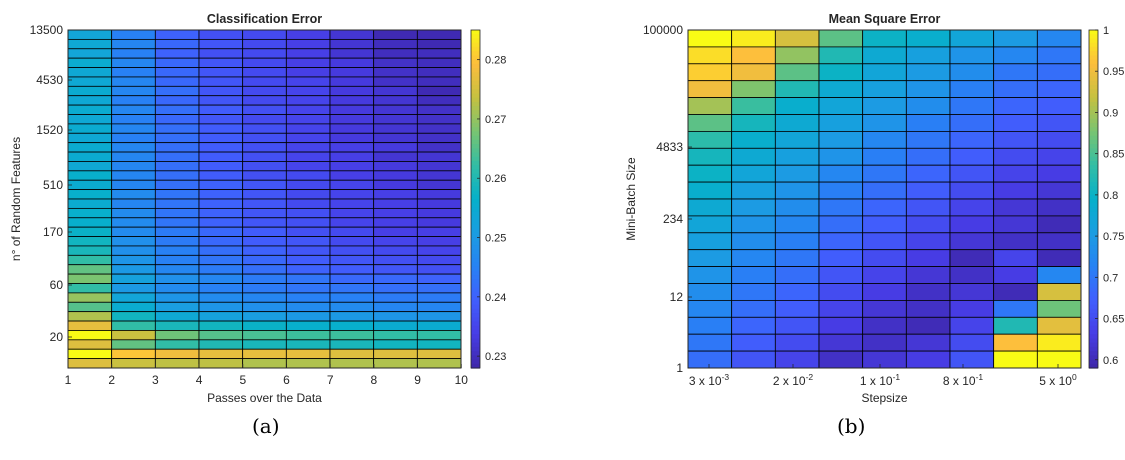 The image size is (1125, 460). I want to click on colorbar-tick-label: 0.75, so click(1113, 237).